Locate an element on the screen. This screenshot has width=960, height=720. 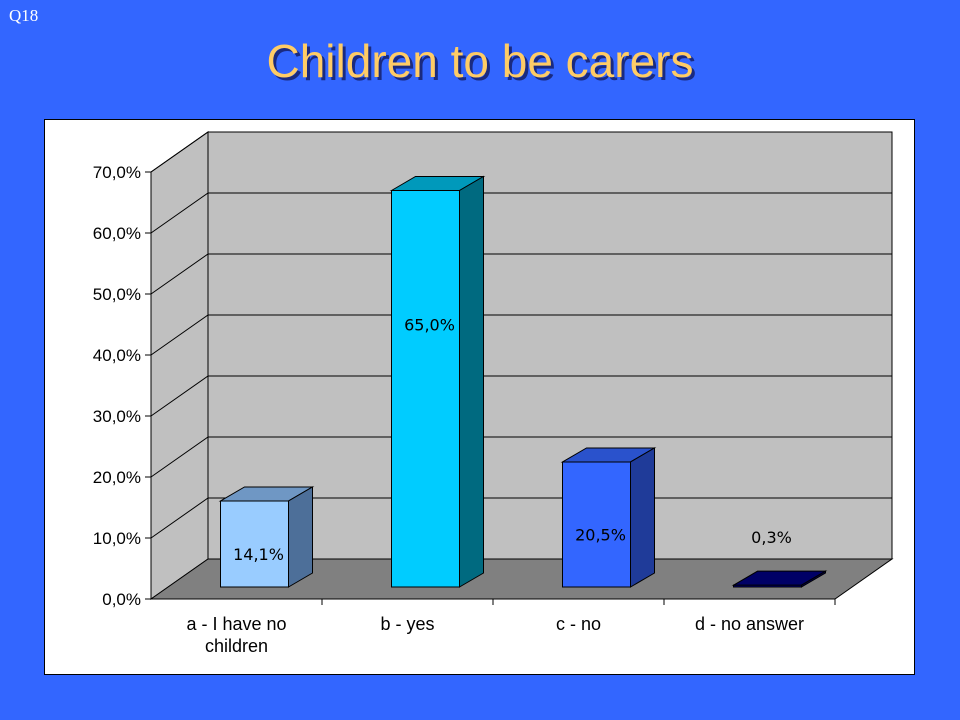
y-tick-label: 20,0% is located at coordinates (117, 477).